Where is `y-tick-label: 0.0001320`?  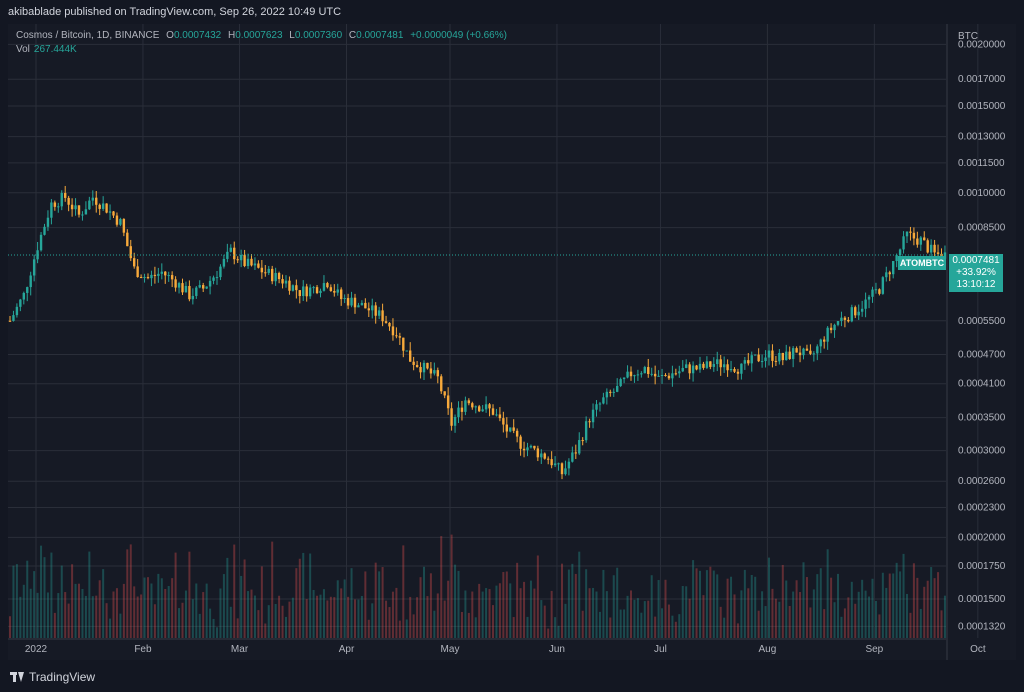
y-tick-label: 0.0001320 is located at coordinates (982, 626).